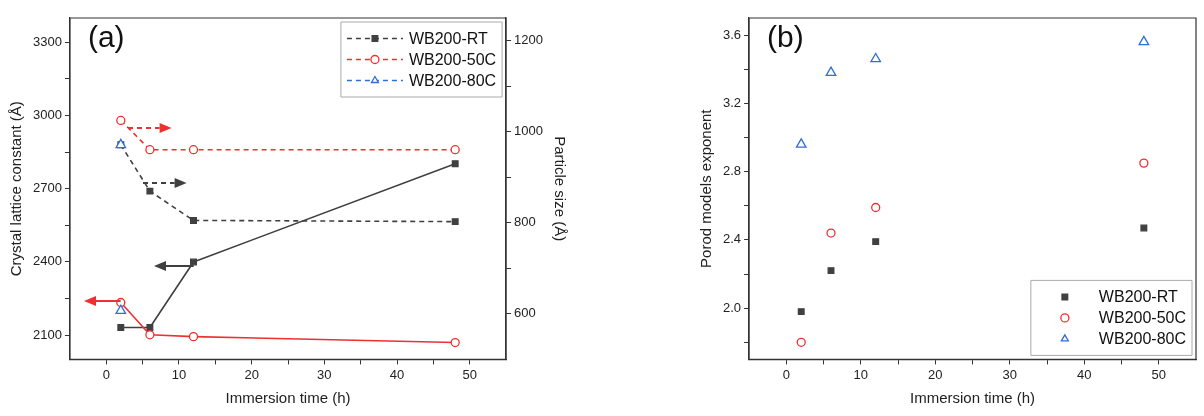 The width and height of the screenshot is (1204, 416). I want to click on y-tick-label: 3.2, so click(732, 102).